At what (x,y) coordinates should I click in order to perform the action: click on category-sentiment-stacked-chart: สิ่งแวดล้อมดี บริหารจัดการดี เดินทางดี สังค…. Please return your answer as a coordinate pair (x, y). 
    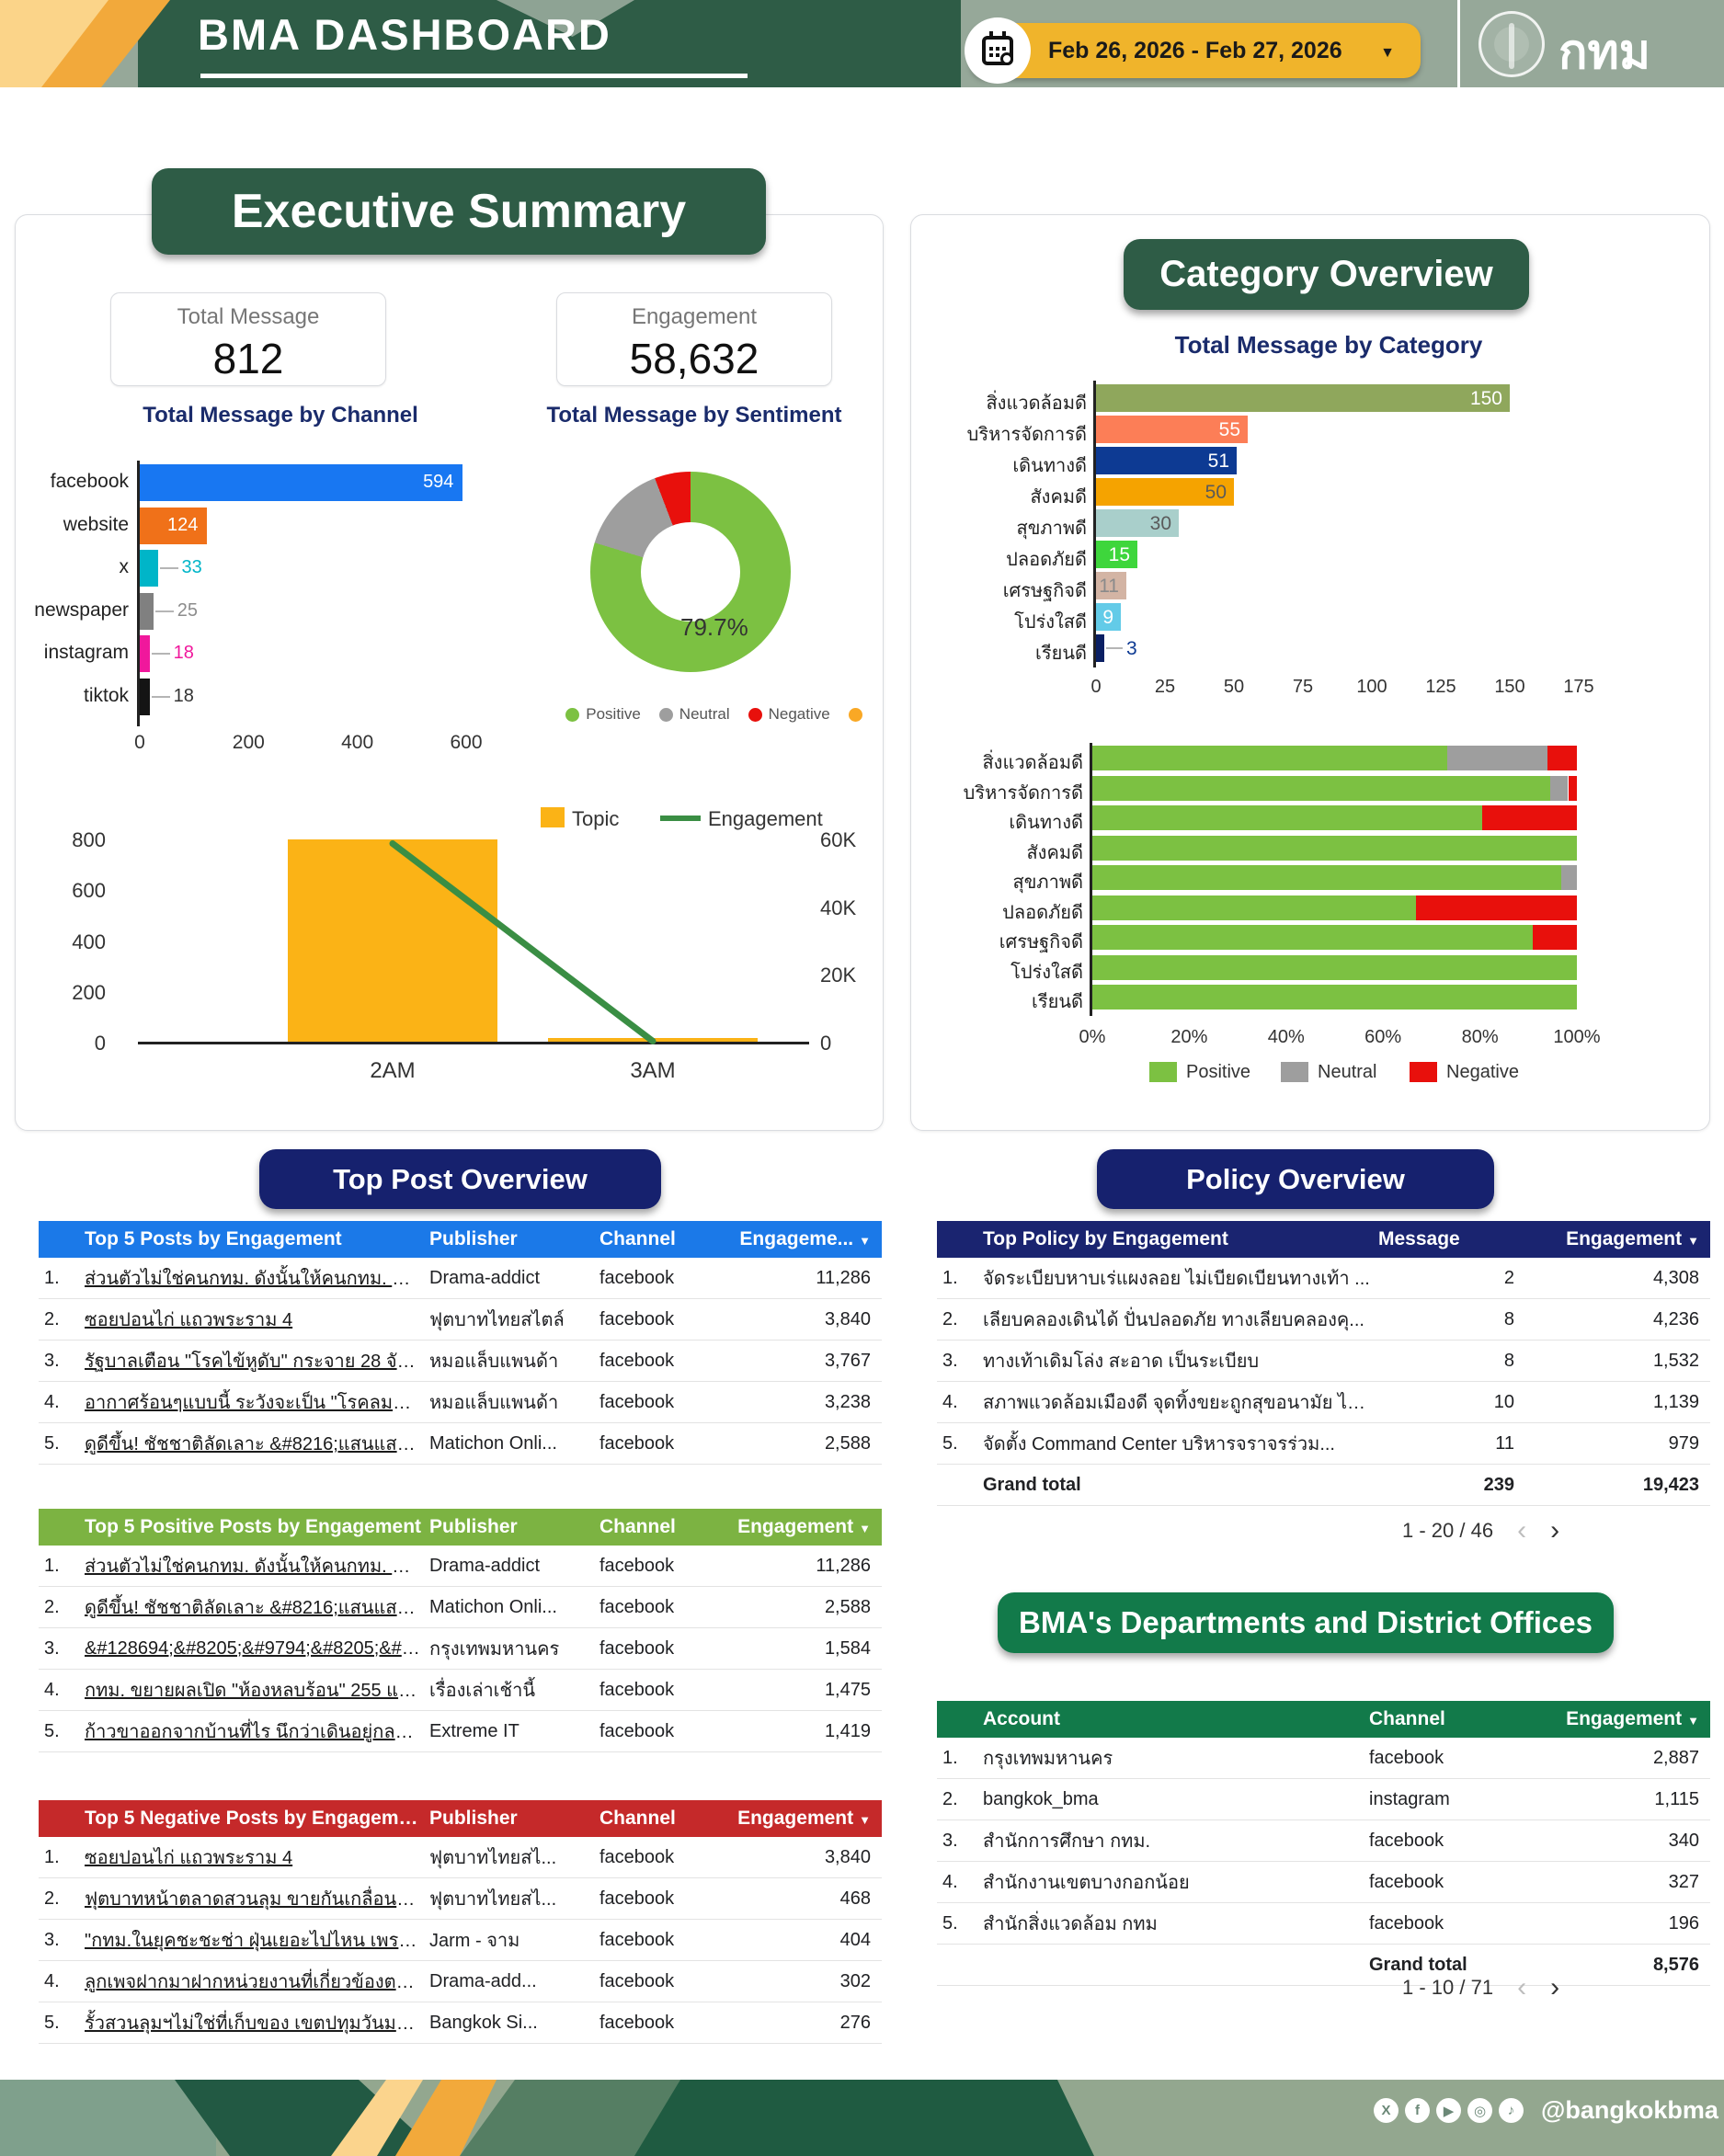
    Looking at the image, I should click on (1314, 919).